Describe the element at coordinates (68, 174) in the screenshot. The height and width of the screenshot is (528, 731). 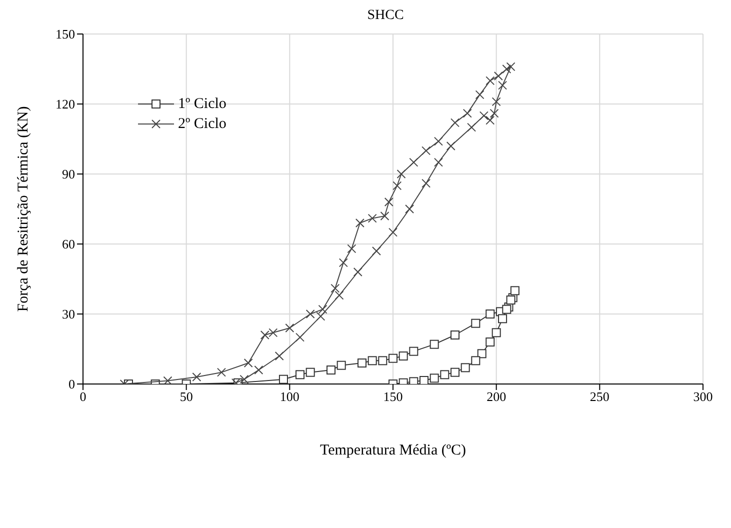
I see `y-tick-label: 90` at that location.